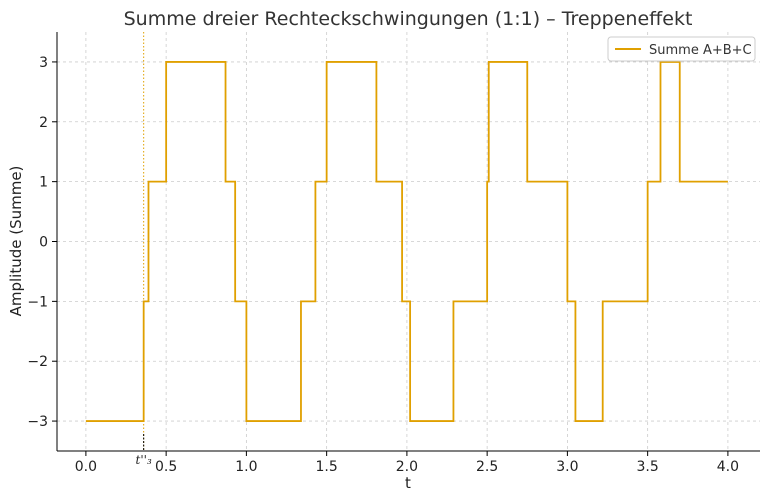  What do you see at coordinates (567, 467) in the screenshot?
I see `x-tick-label: 3.0` at bounding box center [567, 467].